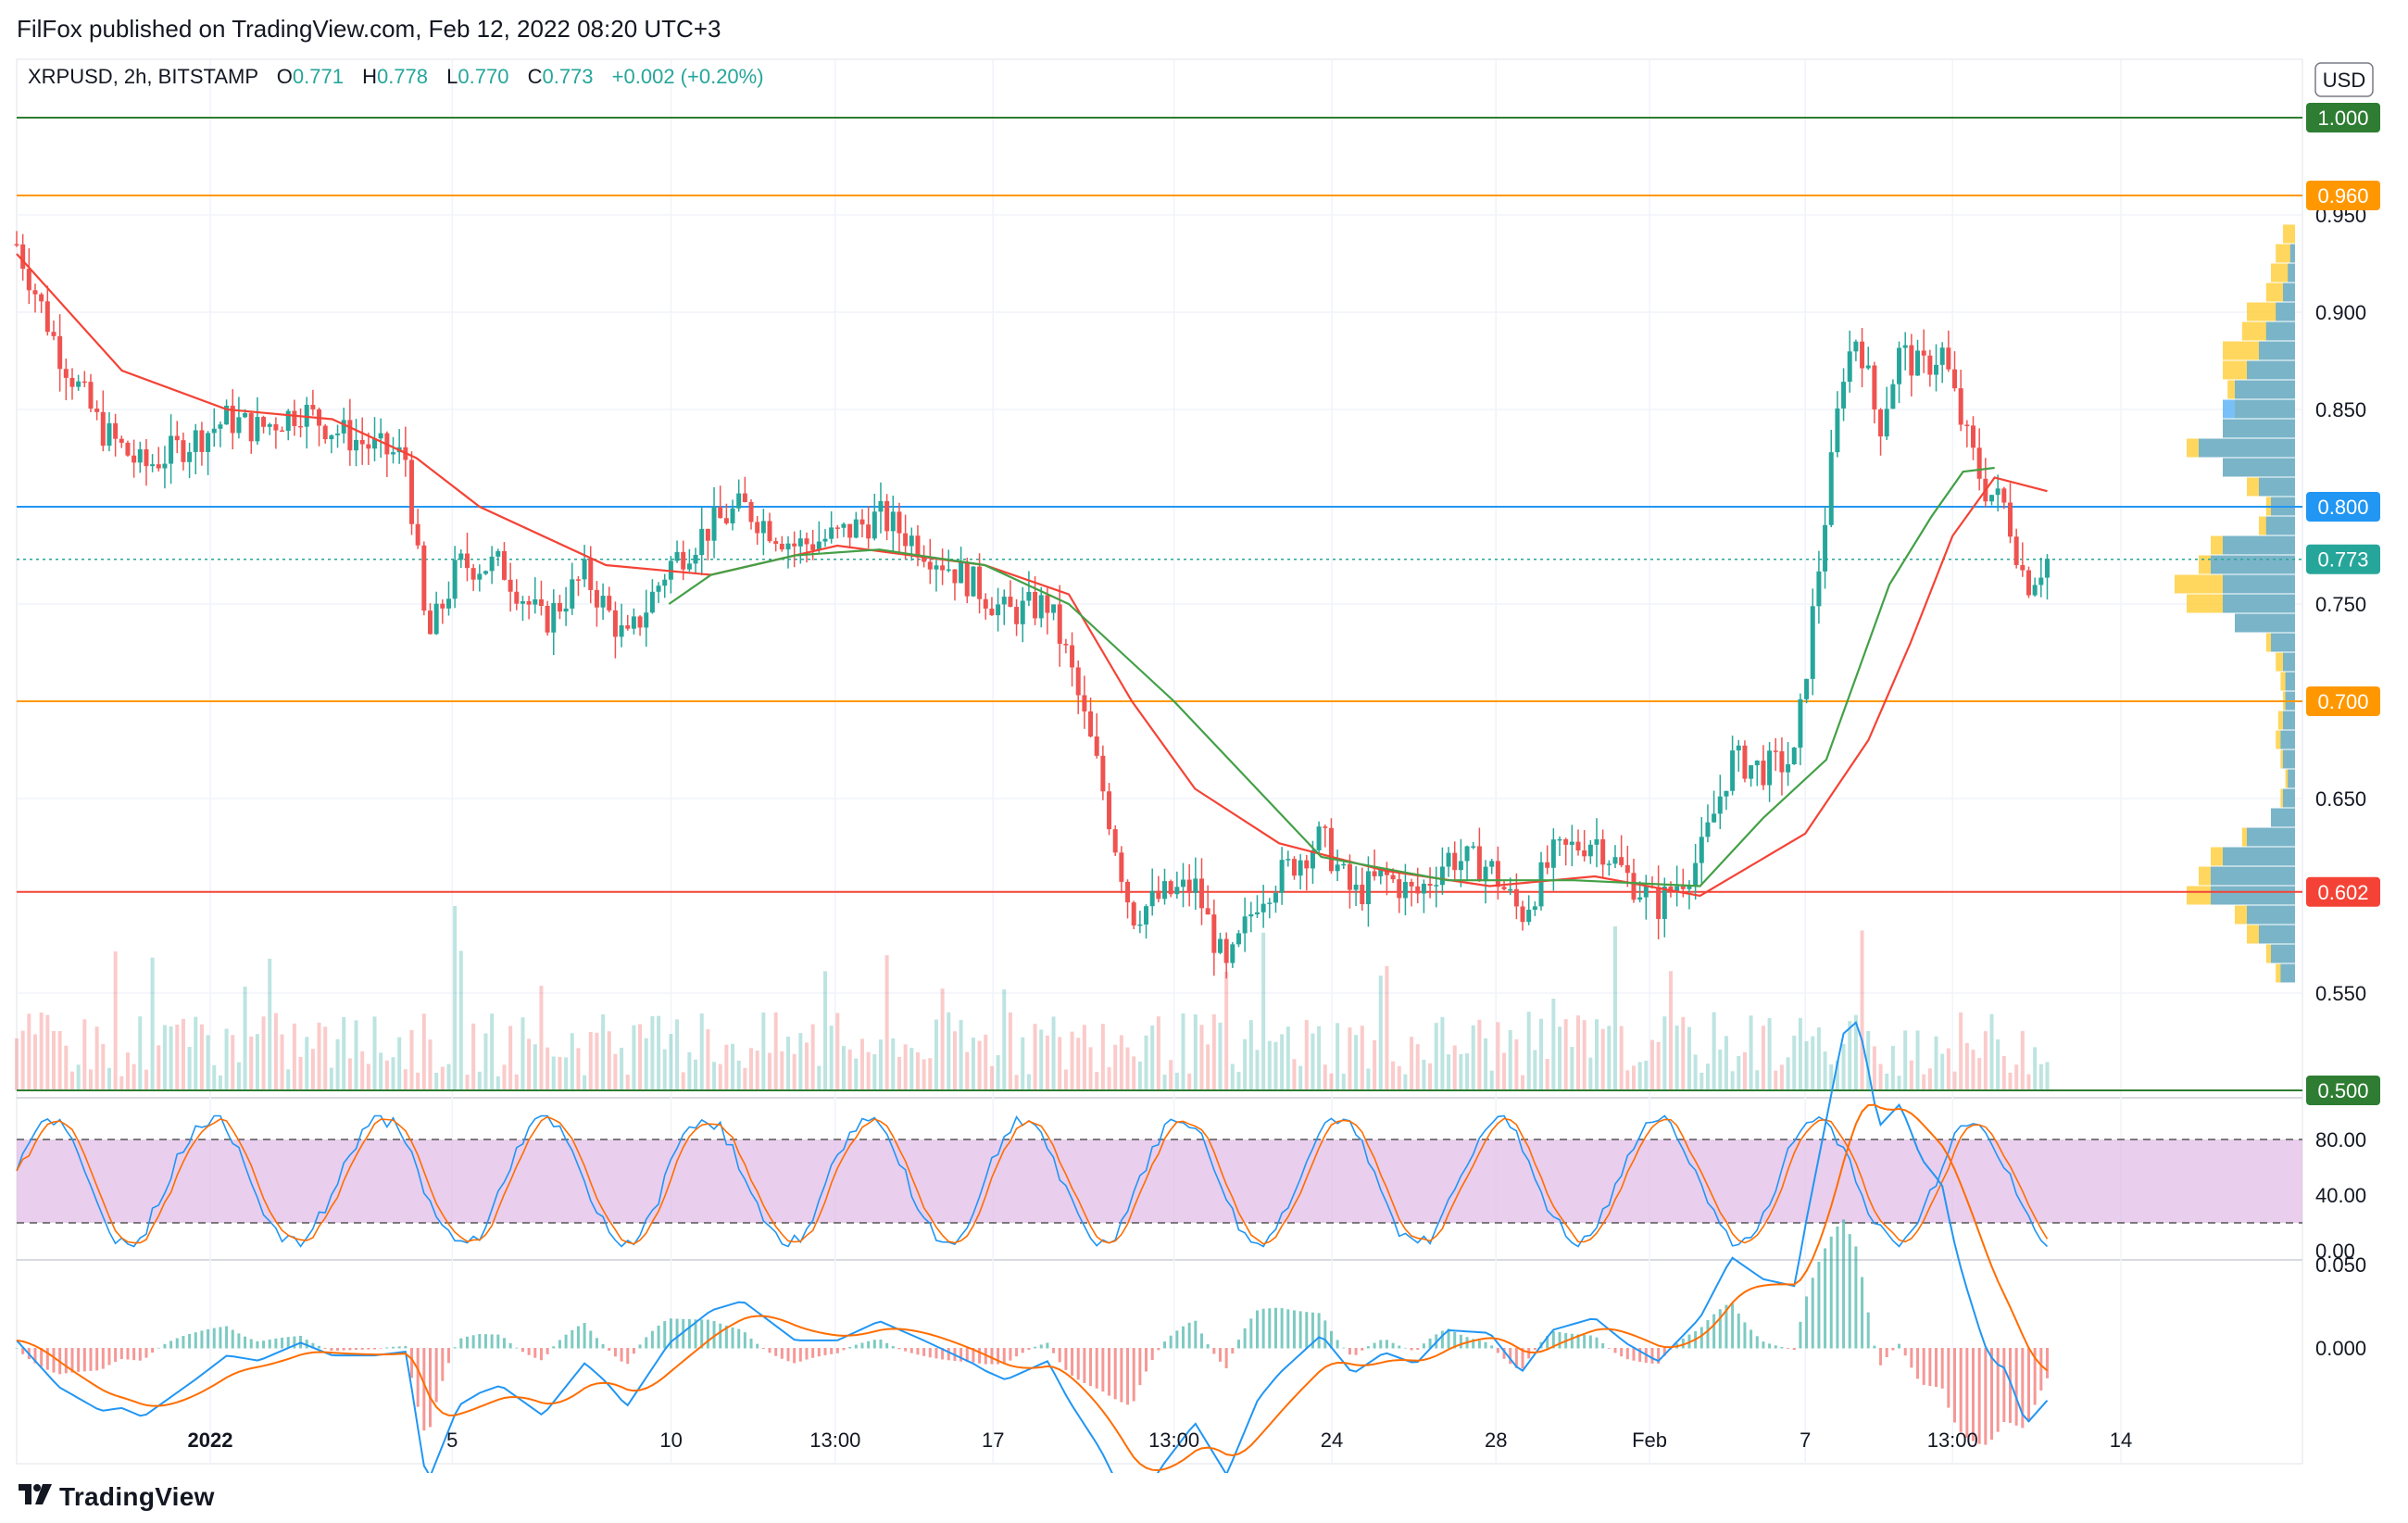 The width and height of the screenshot is (2408, 1523). I want to click on level-tag-label: 0.800, so click(2342, 507).